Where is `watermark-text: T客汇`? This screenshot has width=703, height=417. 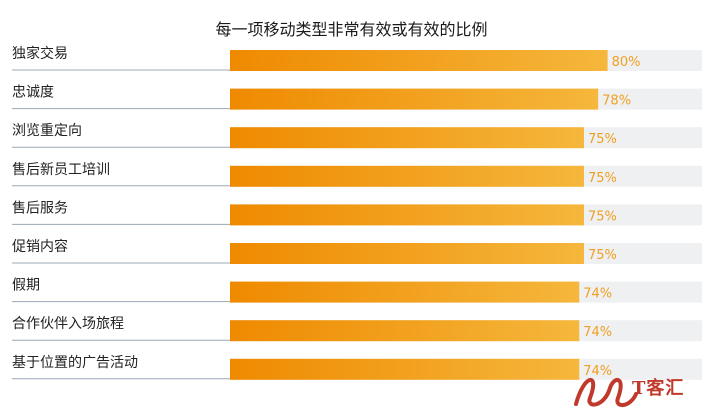 watermark-text: T客汇 is located at coordinates (658, 388).